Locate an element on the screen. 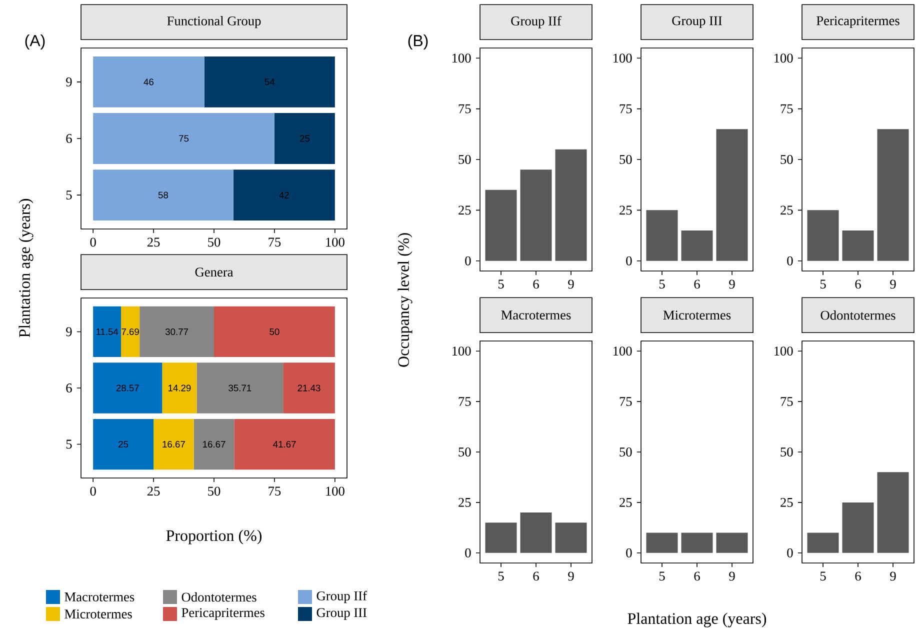 The width and height of the screenshot is (916, 629). y-axis-title: Plantation age (years) is located at coordinates (26, 268).